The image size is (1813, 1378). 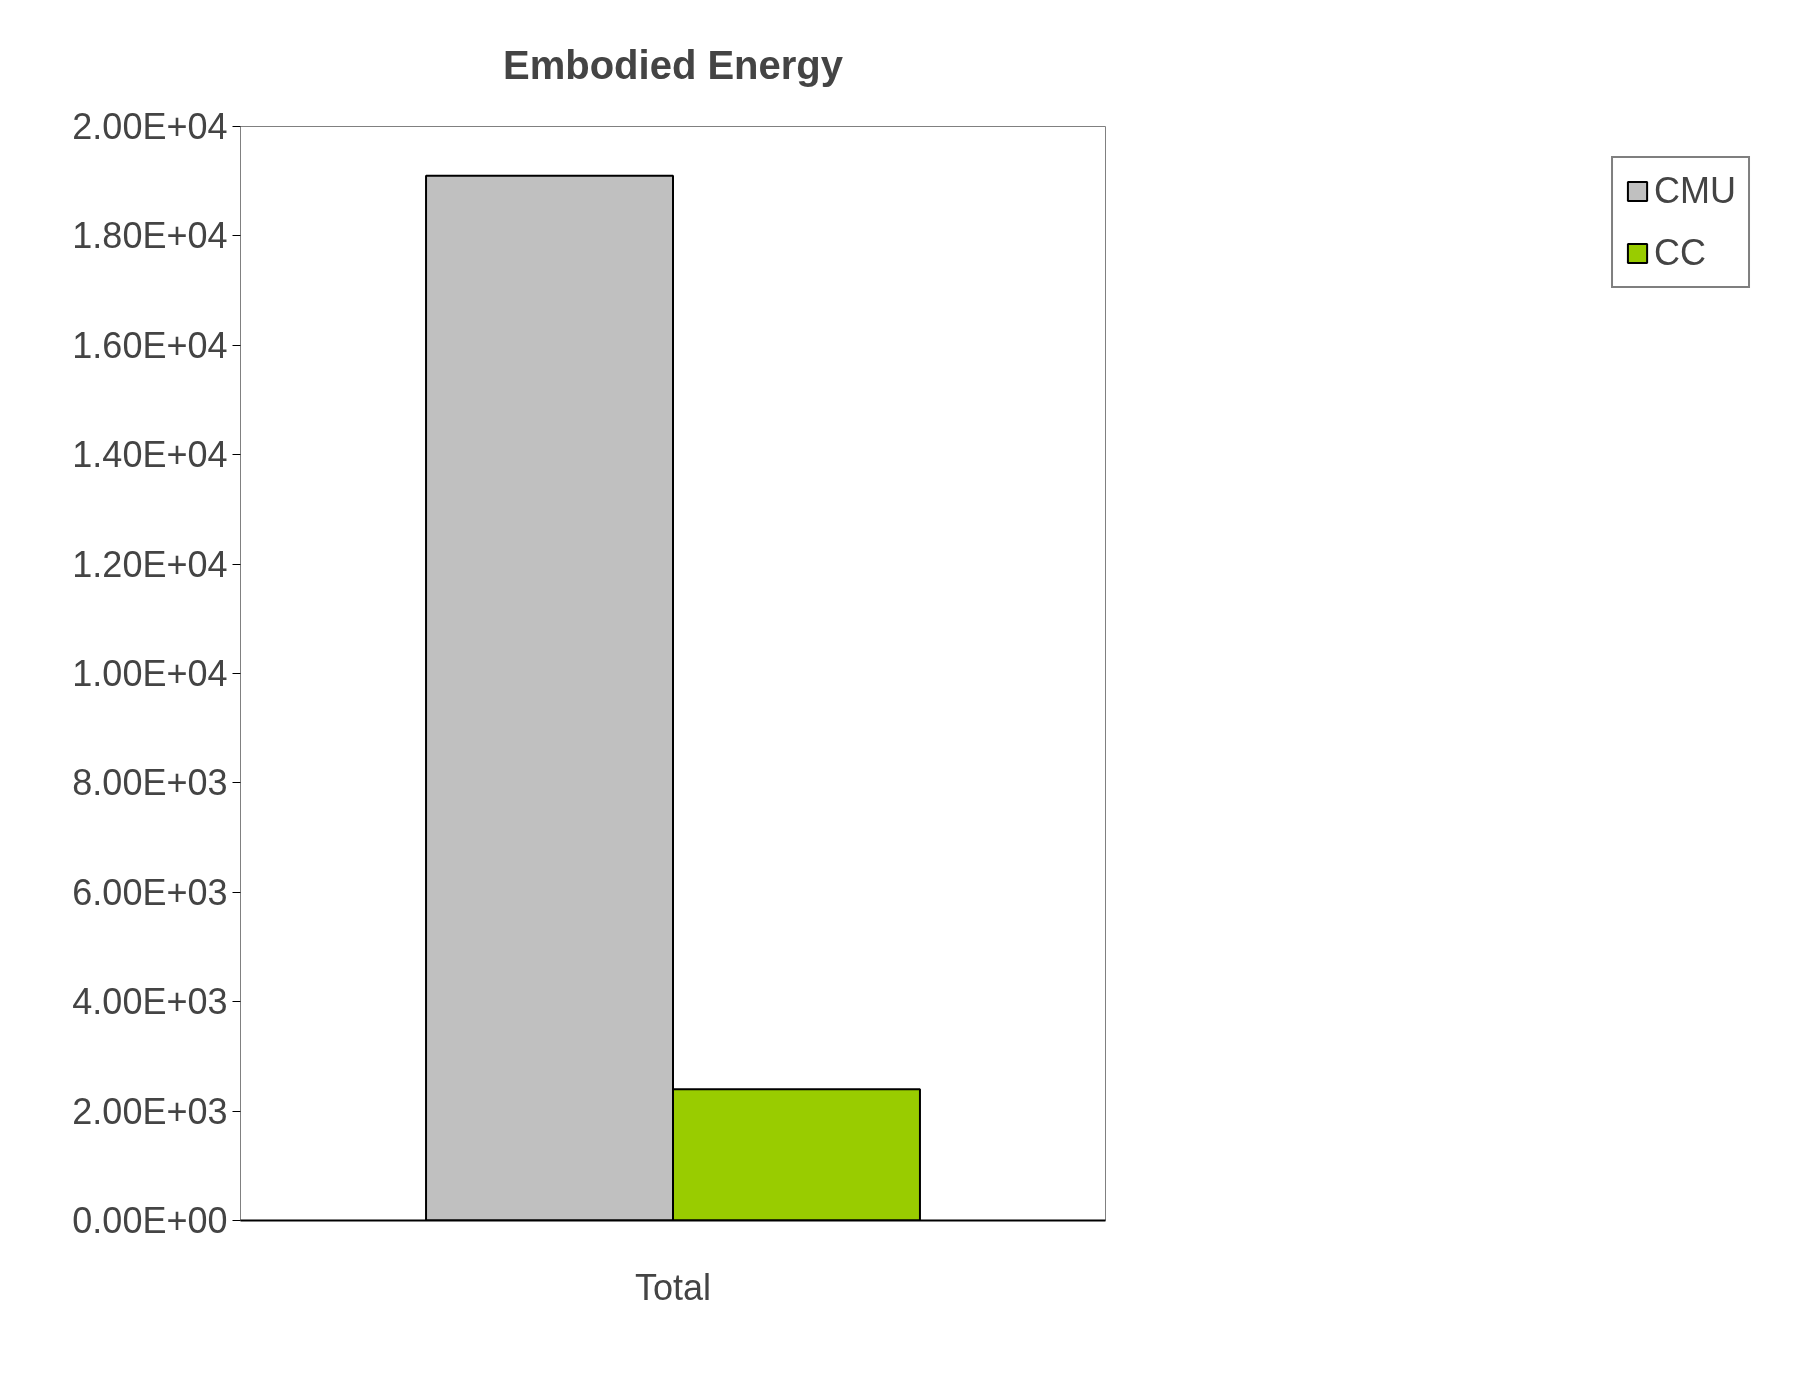 What do you see at coordinates (150, 564) in the screenshot?
I see `y-tick-label: 1.20E+04` at bounding box center [150, 564].